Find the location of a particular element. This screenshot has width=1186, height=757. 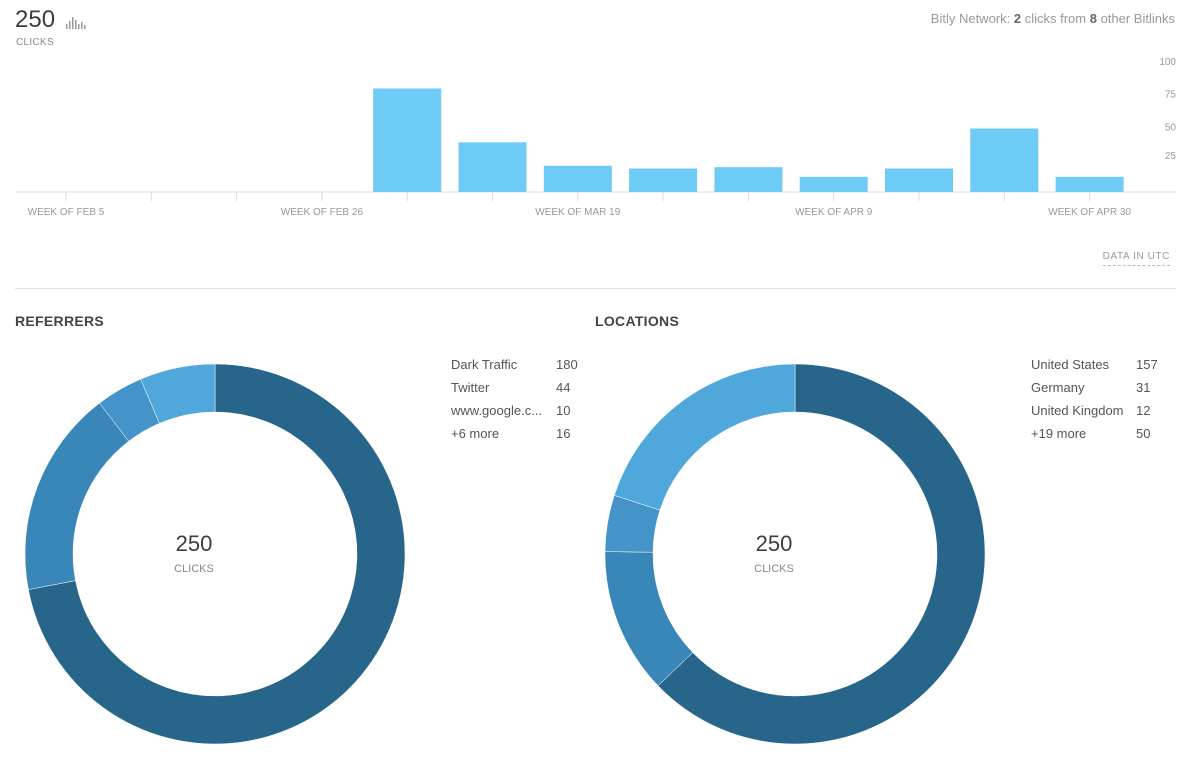

x-tick-label: WEEK OF MAR 19 is located at coordinates (577, 212).